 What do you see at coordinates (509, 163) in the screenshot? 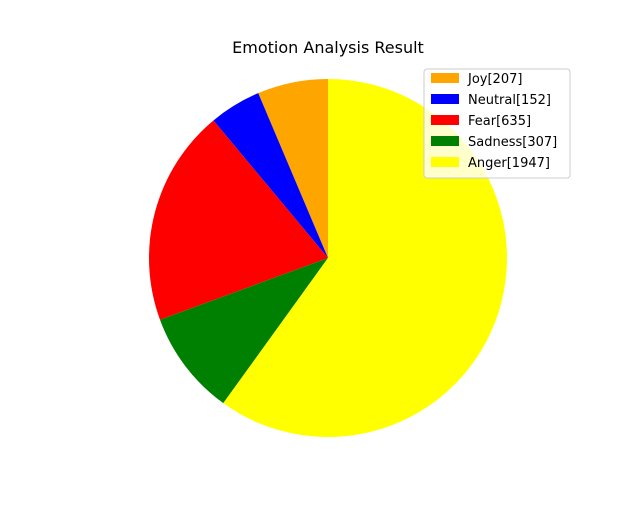
I see `legend-label-anger: Anger[1947]` at bounding box center [509, 163].